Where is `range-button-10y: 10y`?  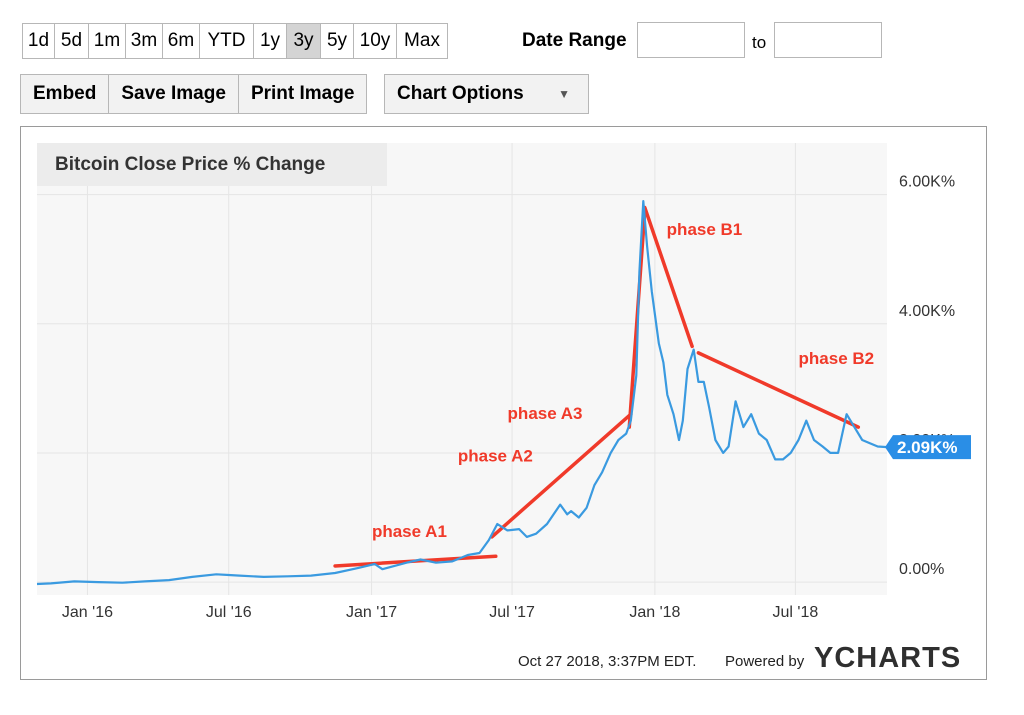 range-button-10y: 10y is located at coordinates (375, 41).